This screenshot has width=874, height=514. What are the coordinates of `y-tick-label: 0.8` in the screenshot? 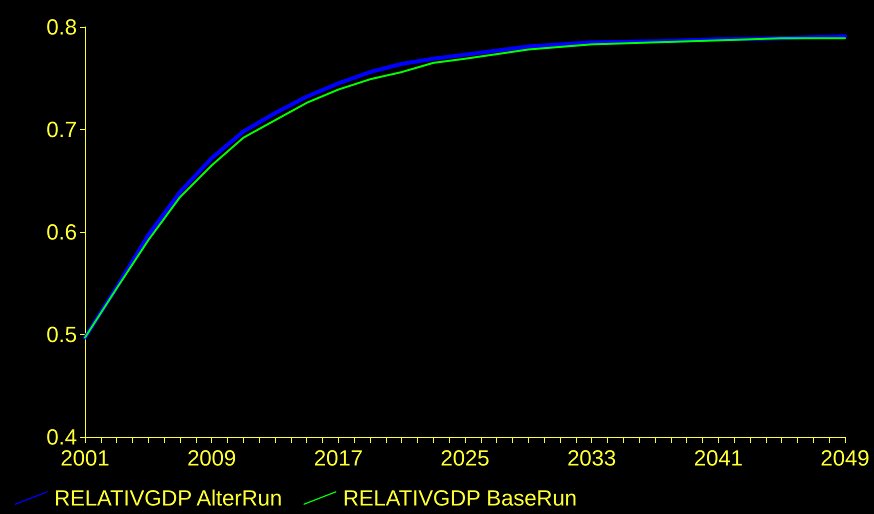 It's located at (61, 27).